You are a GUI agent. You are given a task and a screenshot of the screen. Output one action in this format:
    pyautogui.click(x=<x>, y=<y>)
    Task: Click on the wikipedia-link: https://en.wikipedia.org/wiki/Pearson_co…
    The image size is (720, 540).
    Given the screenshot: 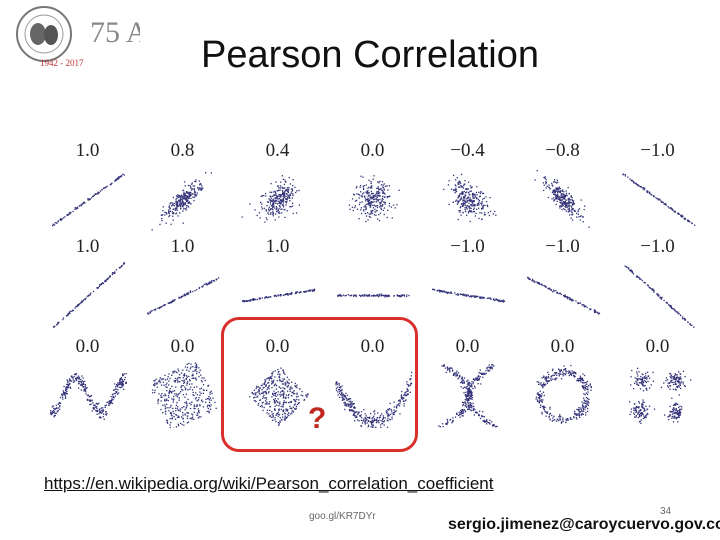 What is the action you would take?
    pyautogui.click(x=269, y=483)
    